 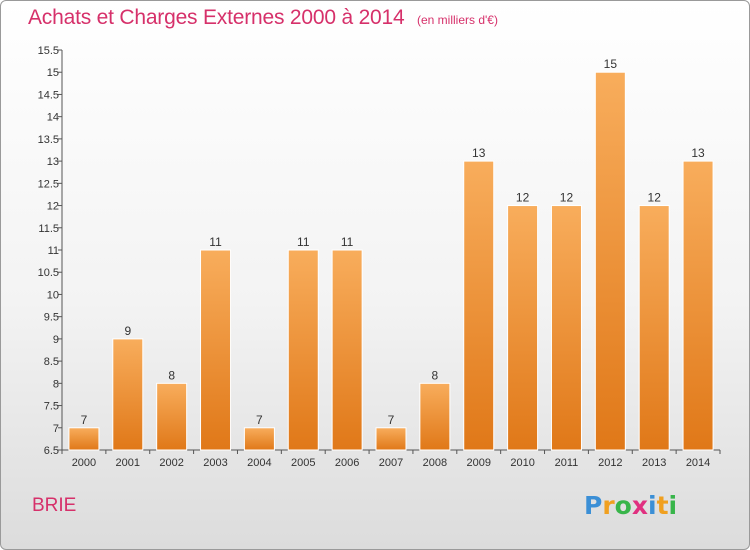 I want to click on x-tick-label-2008: 2008, so click(x=435, y=463).